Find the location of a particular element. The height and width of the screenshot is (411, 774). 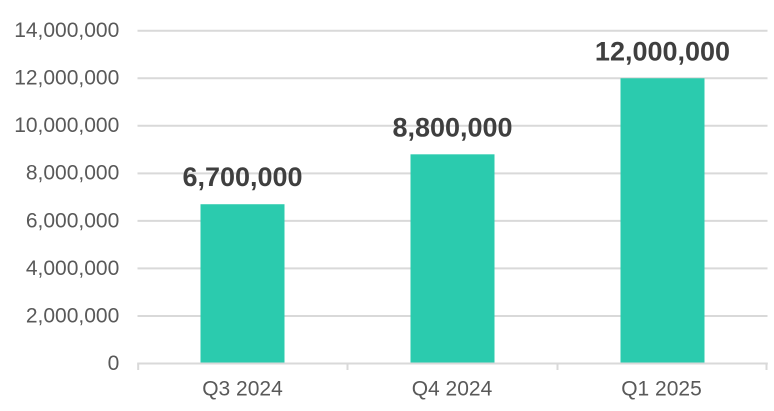

svg-text: 8,000,000 is located at coordinates (72, 173).